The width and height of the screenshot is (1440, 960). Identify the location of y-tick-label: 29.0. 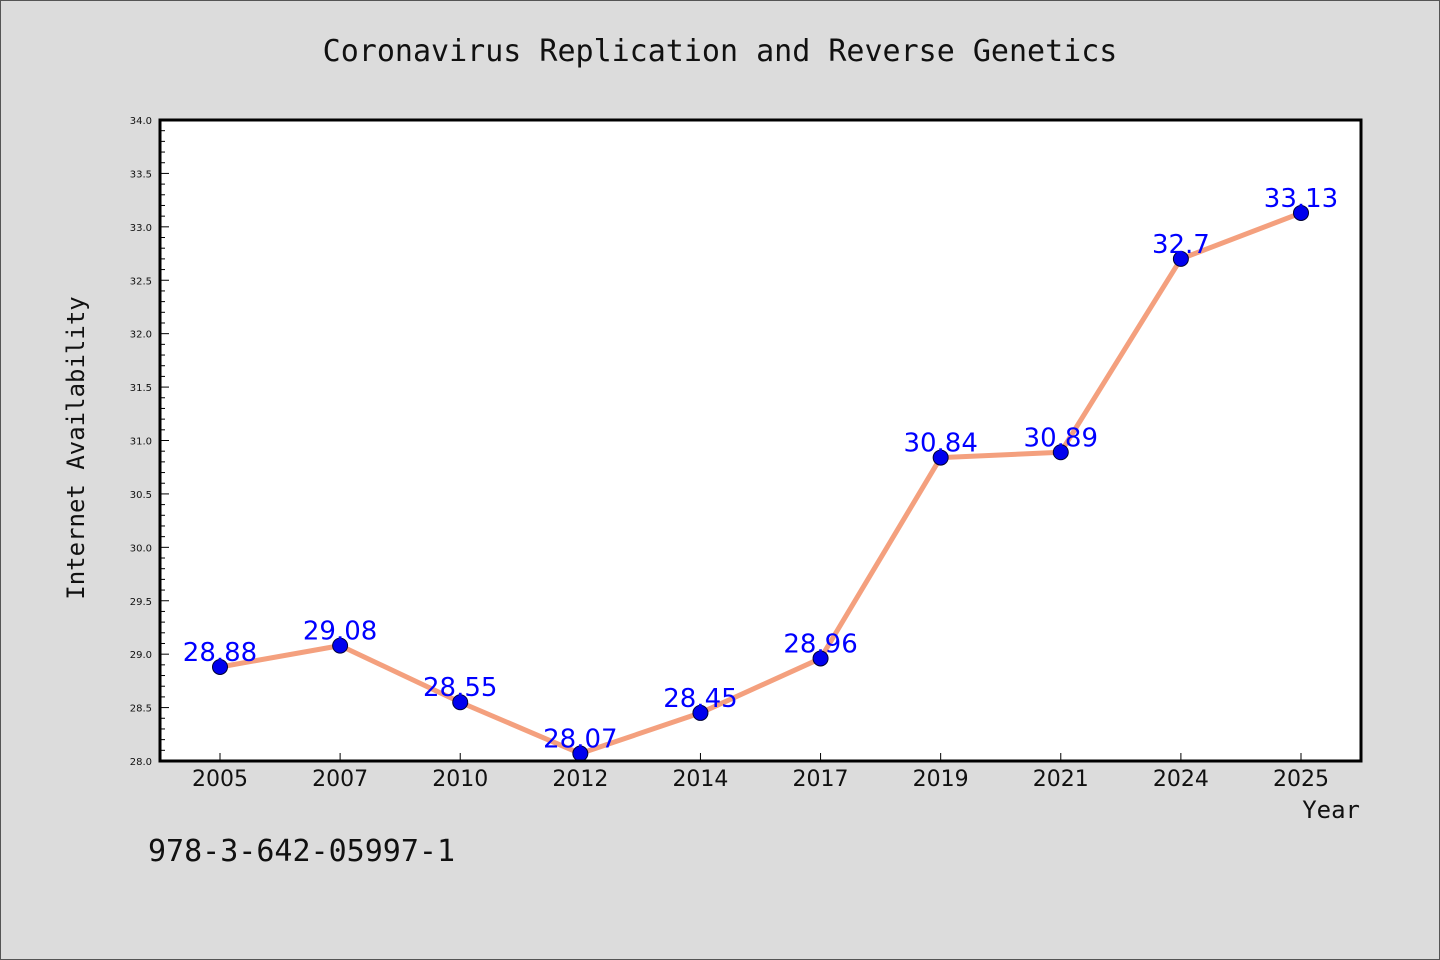
(141, 655).